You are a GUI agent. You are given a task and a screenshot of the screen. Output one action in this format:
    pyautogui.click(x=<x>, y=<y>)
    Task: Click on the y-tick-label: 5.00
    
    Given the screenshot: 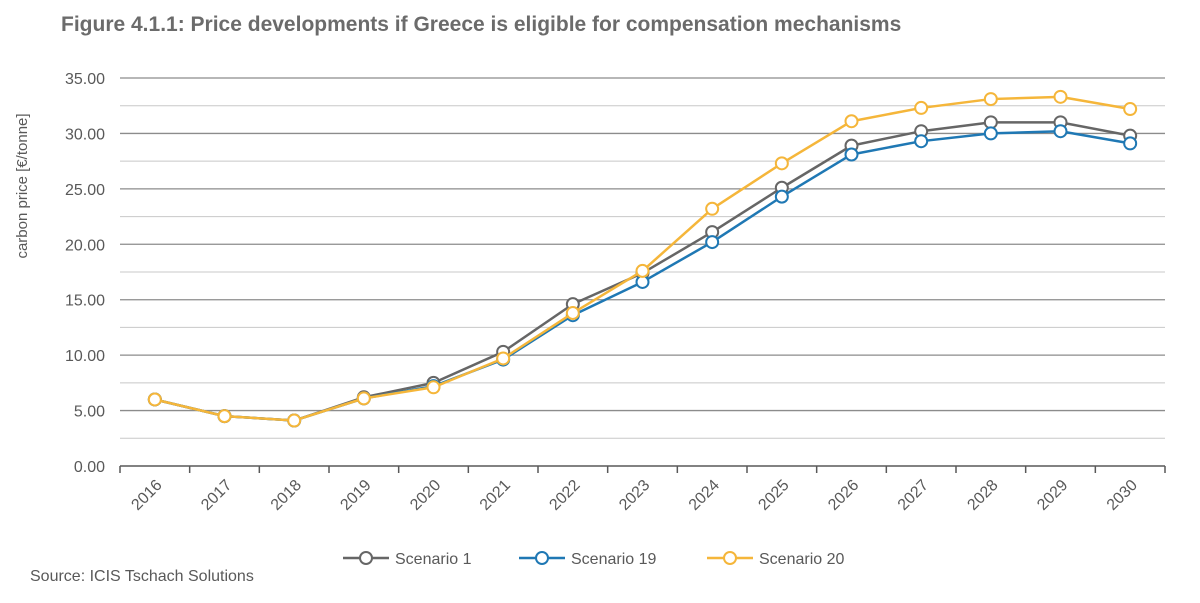 What is the action you would take?
    pyautogui.click(x=89, y=412)
    